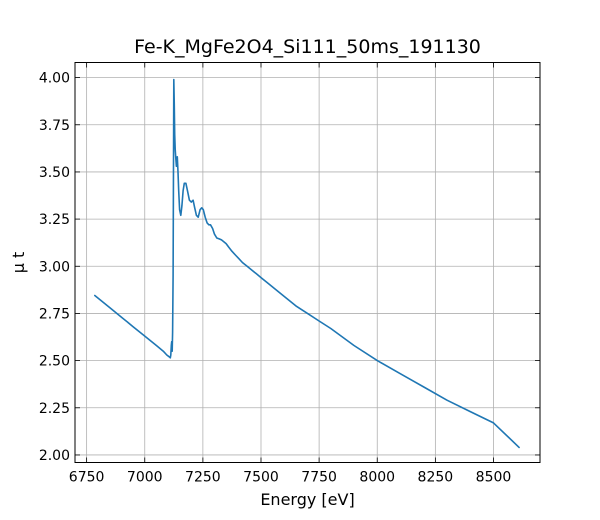  I want to click on y-tick-label: 3.00, so click(54, 267).